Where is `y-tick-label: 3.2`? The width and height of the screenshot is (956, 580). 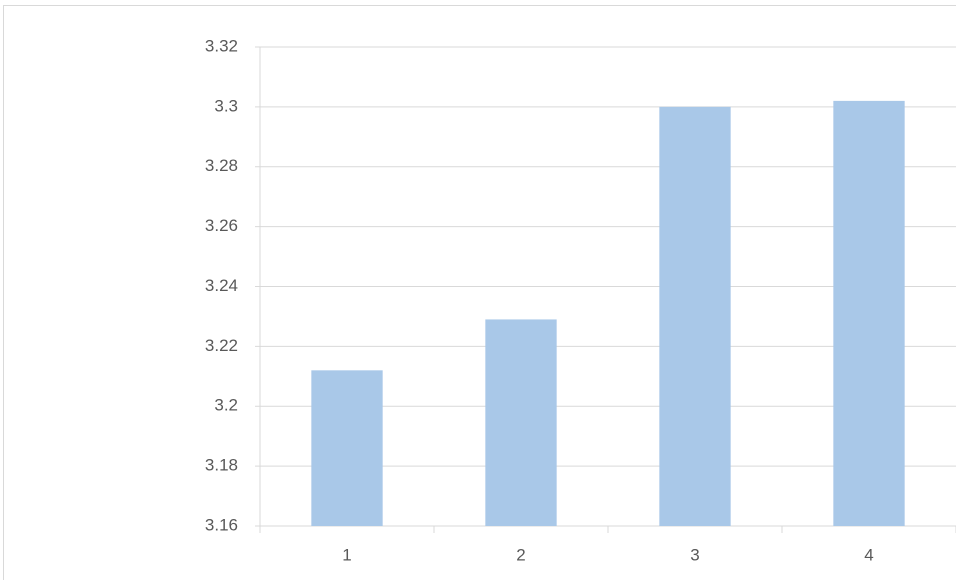 y-tick-label: 3.2 is located at coordinates (226, 405).